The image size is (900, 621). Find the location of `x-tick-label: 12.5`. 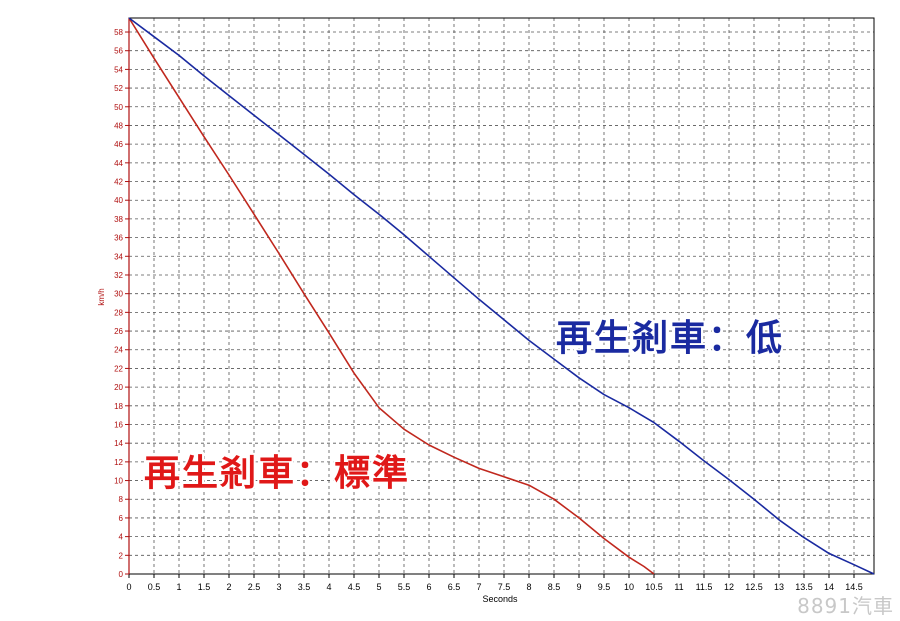

x-tick-label: 12.5 is located at coordinates (754, 587).